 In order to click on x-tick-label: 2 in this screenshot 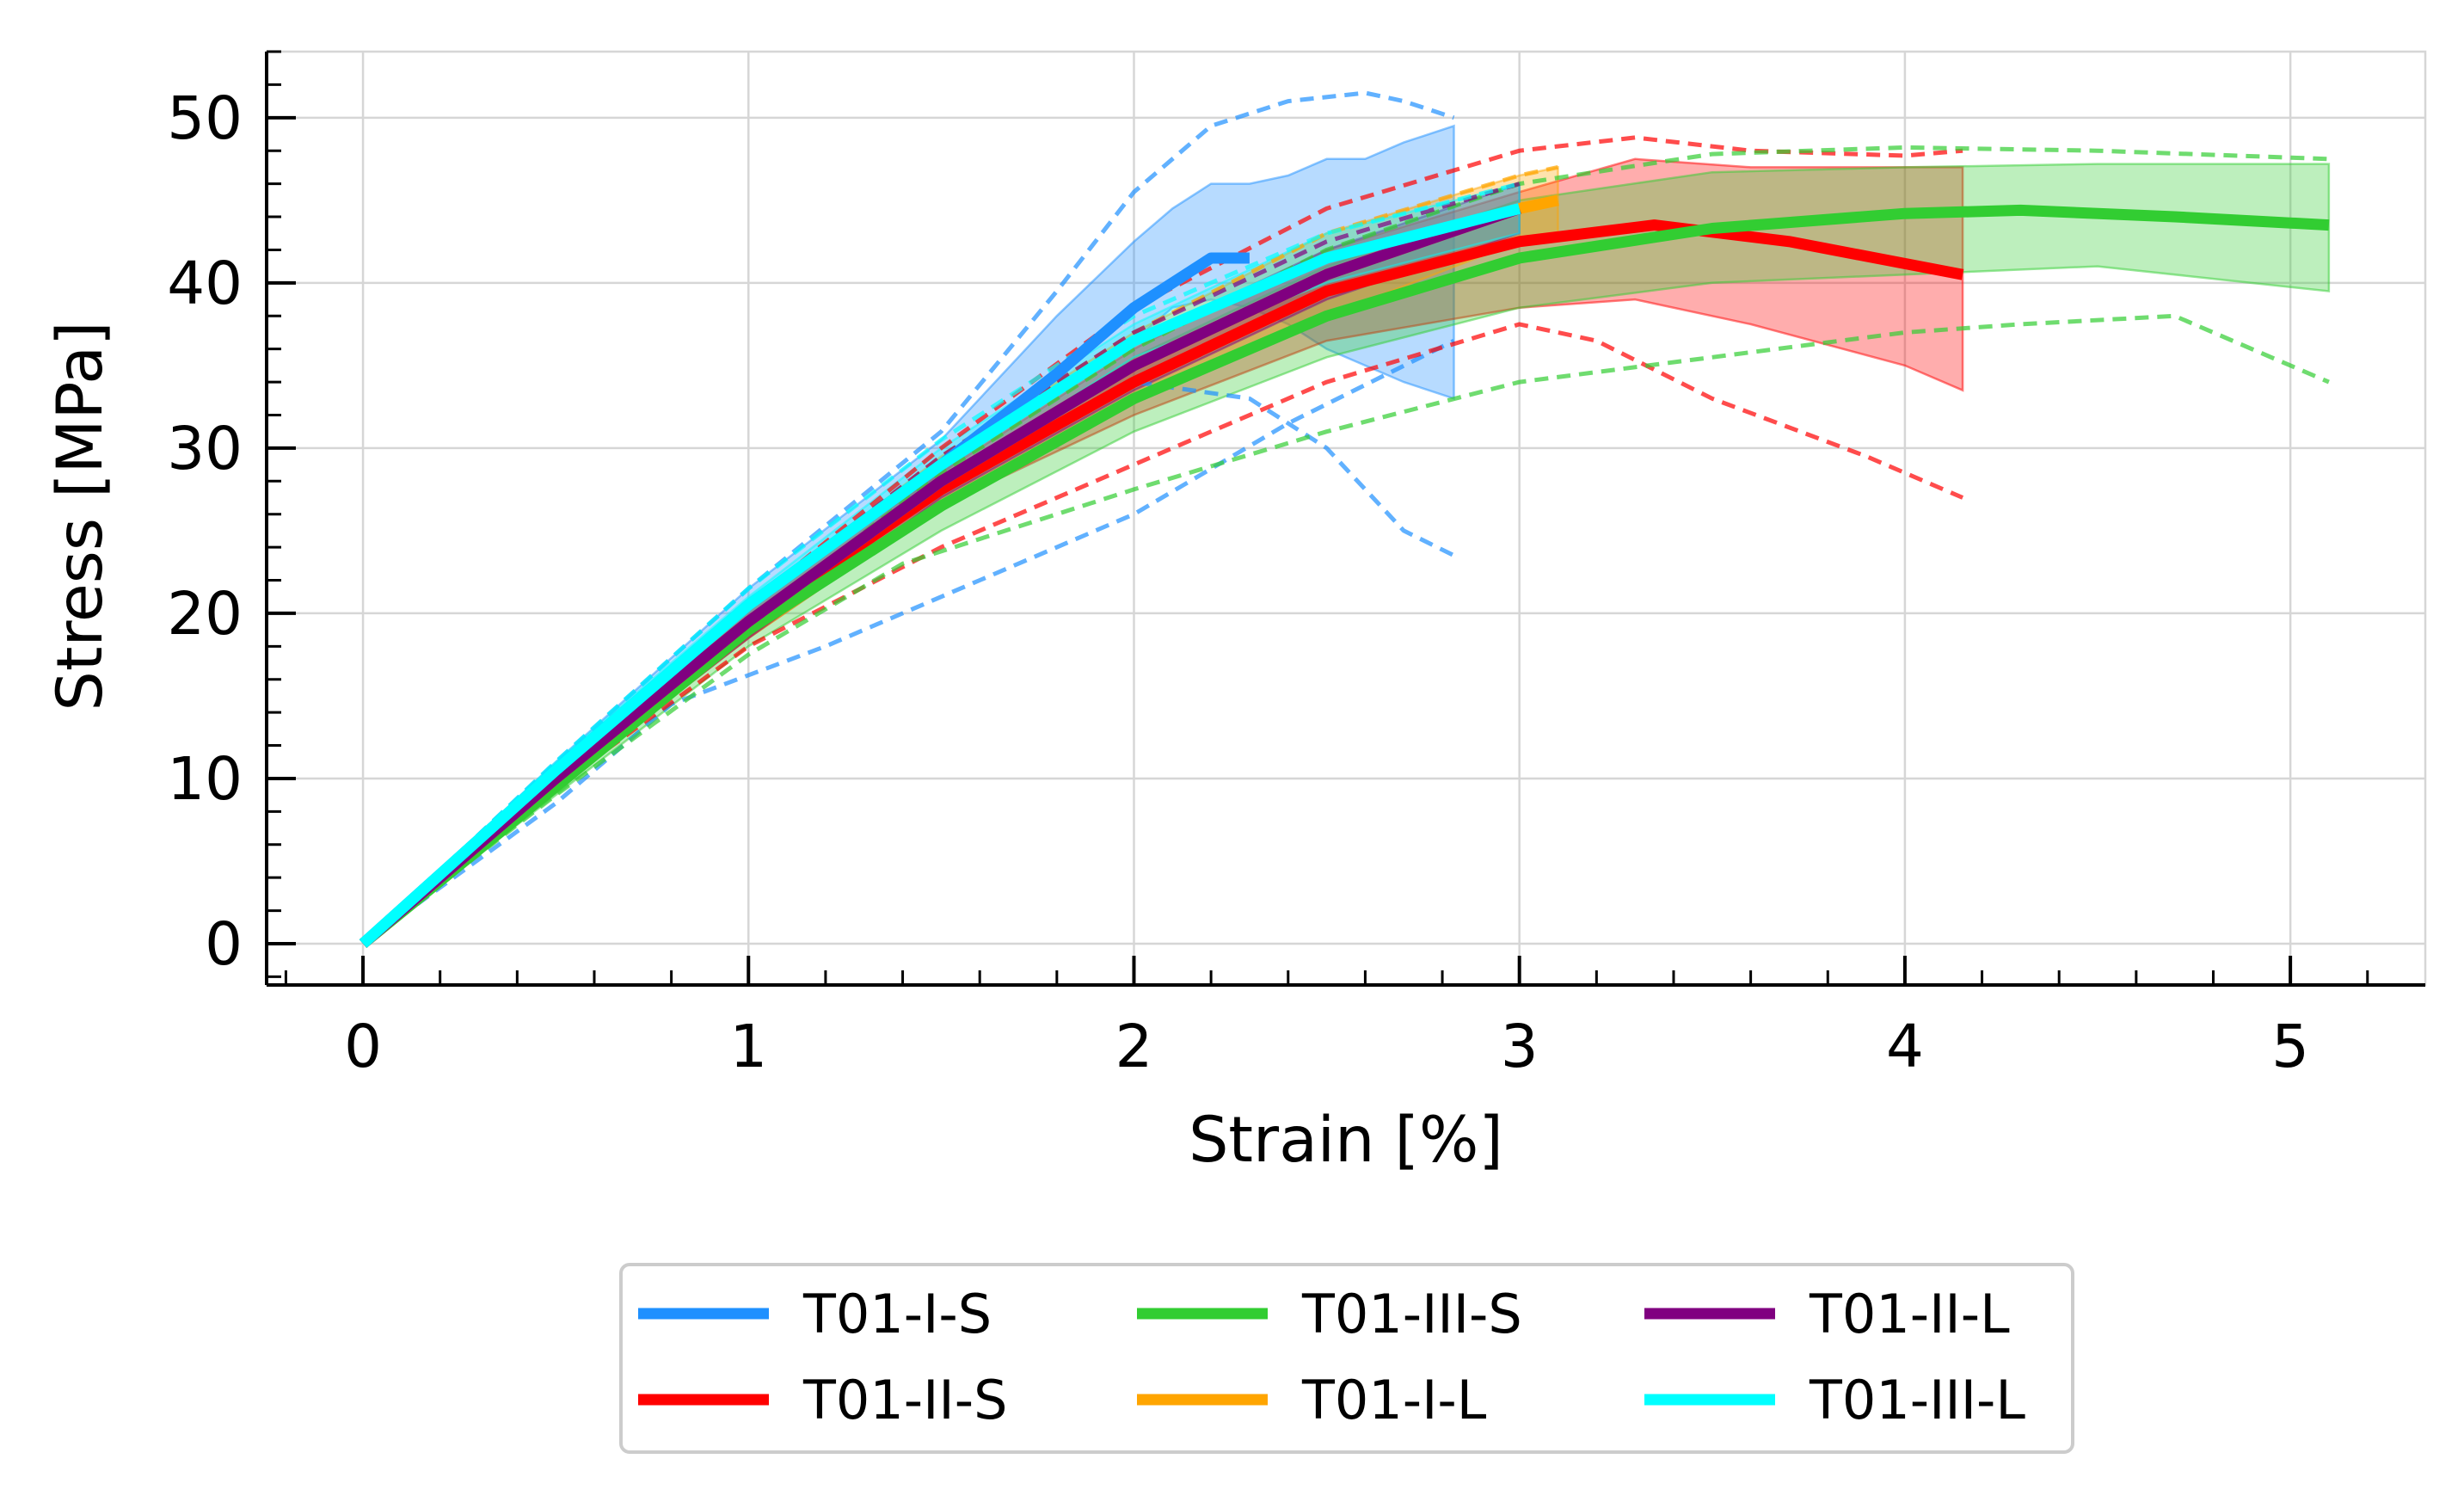, I will do `click(1134, 1047)`.